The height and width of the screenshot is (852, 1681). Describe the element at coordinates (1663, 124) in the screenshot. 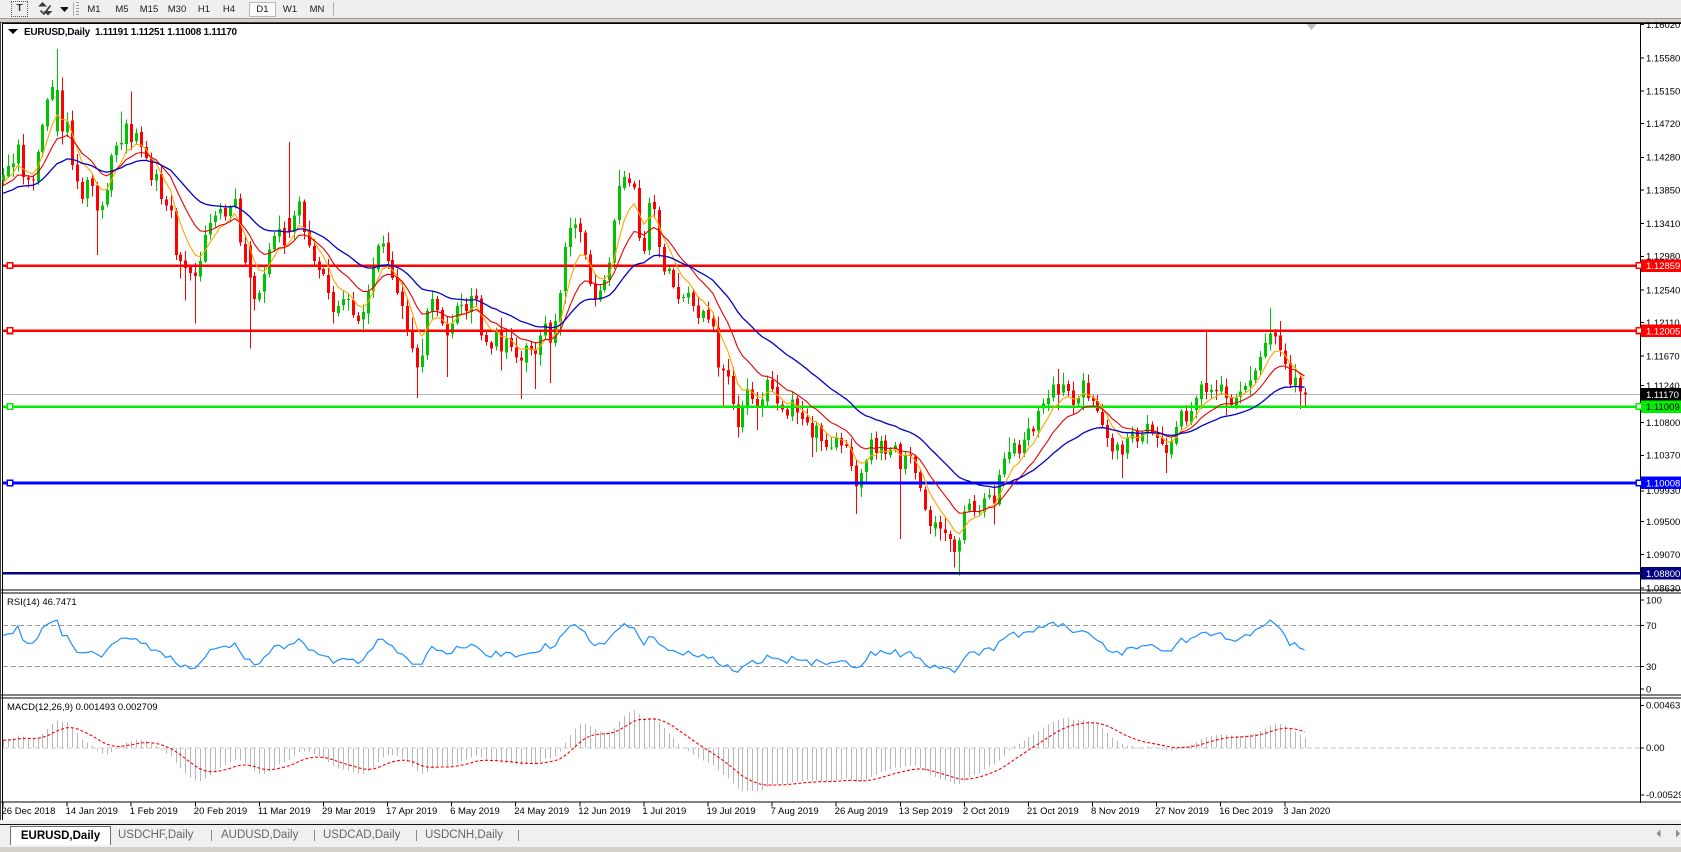

I see `svg-text: 1.14720` at that location.